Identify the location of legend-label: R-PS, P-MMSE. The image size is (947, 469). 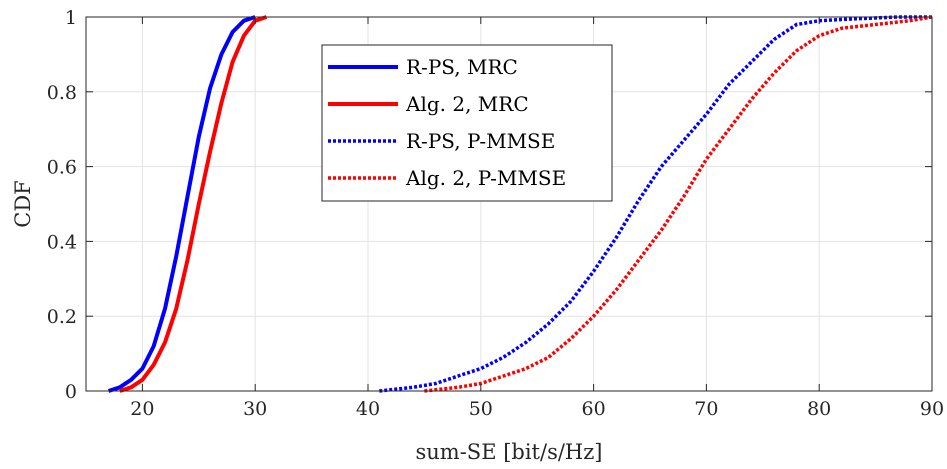
(480, 141).